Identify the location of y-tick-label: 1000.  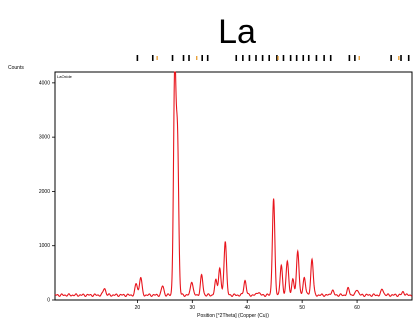
(44, 246).